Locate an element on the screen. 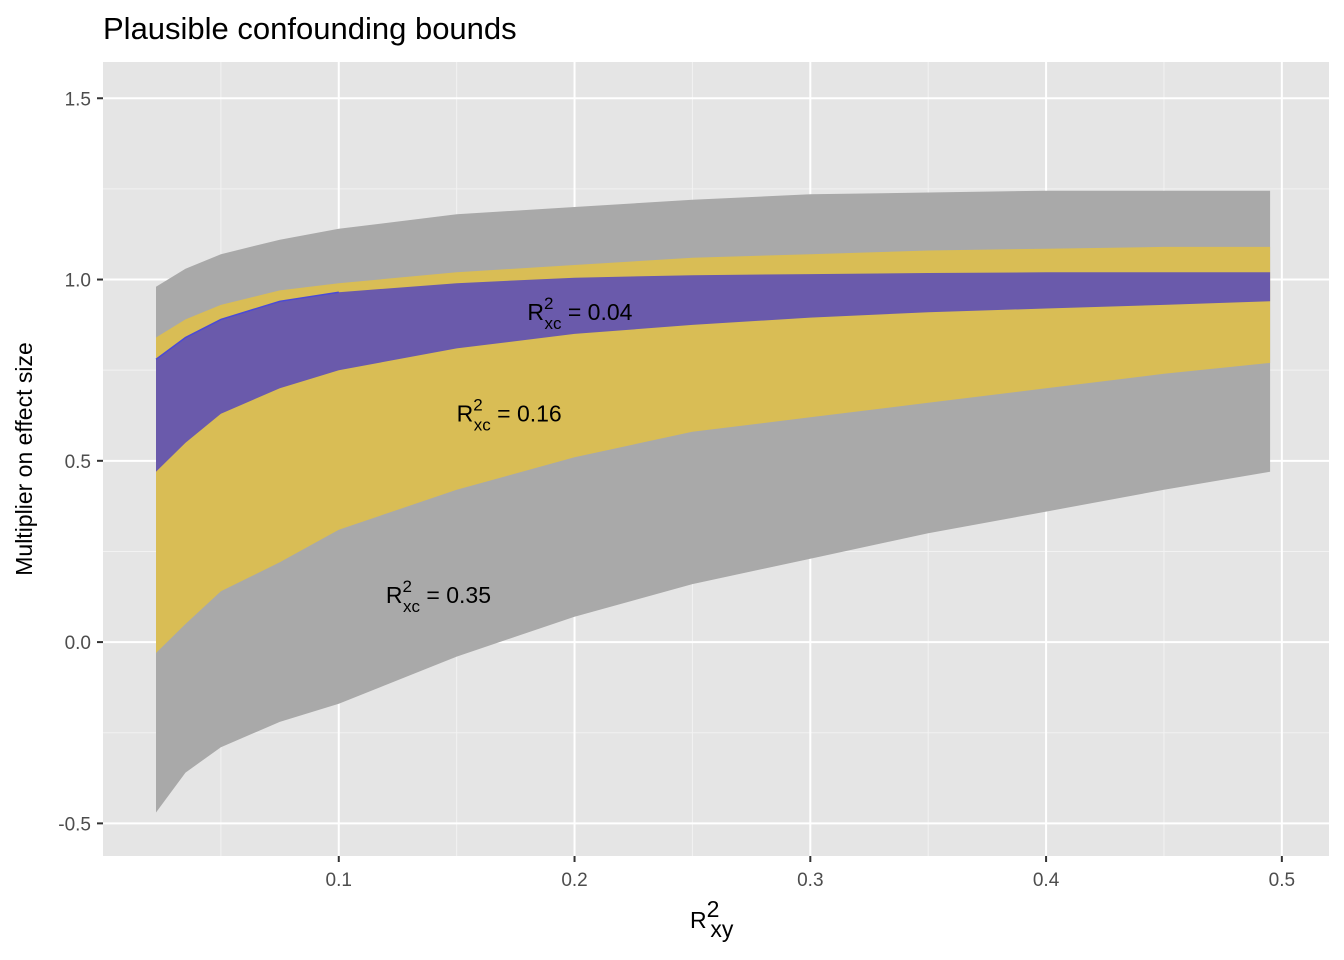 The width and height of the screenshot is (1344, 960). x-tick-label: 0.2 is located at coordinates (574, 880).